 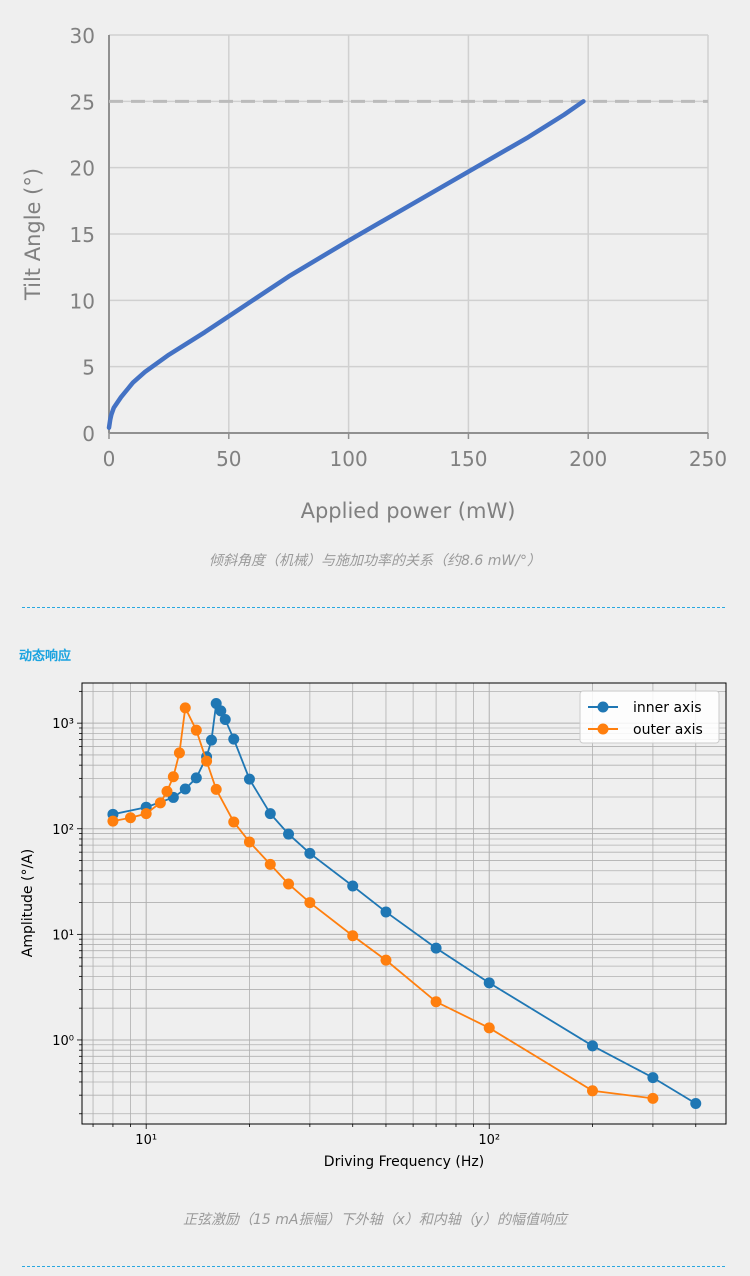 What do you see at coordinates (45, 656) in the screenshot?
I see `section-title: 动态响应` at bounding box center [45, 656].